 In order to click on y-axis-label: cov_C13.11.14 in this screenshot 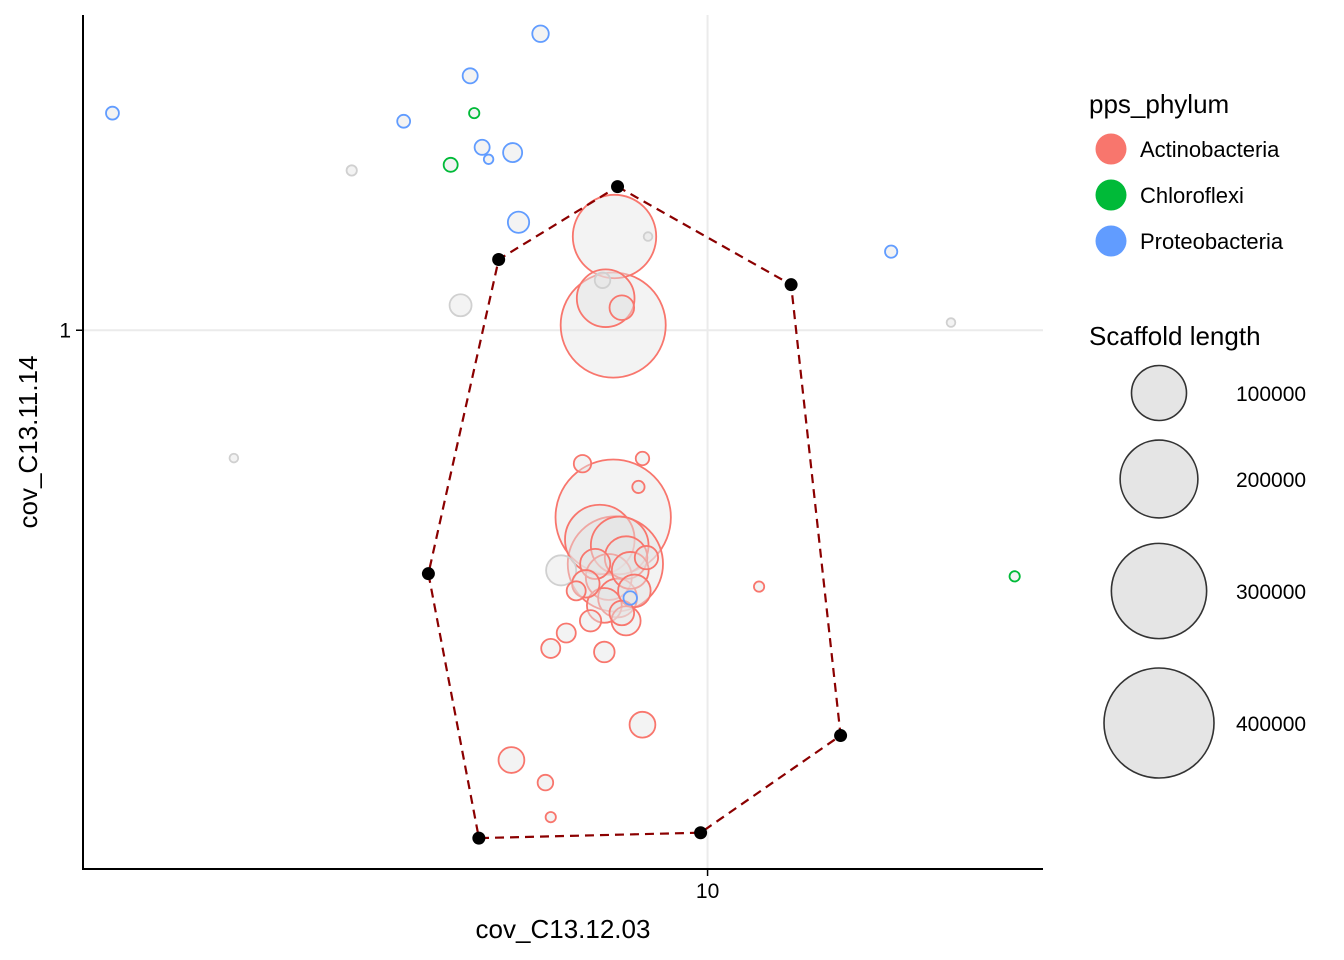, I will do `click(28, 442)`.